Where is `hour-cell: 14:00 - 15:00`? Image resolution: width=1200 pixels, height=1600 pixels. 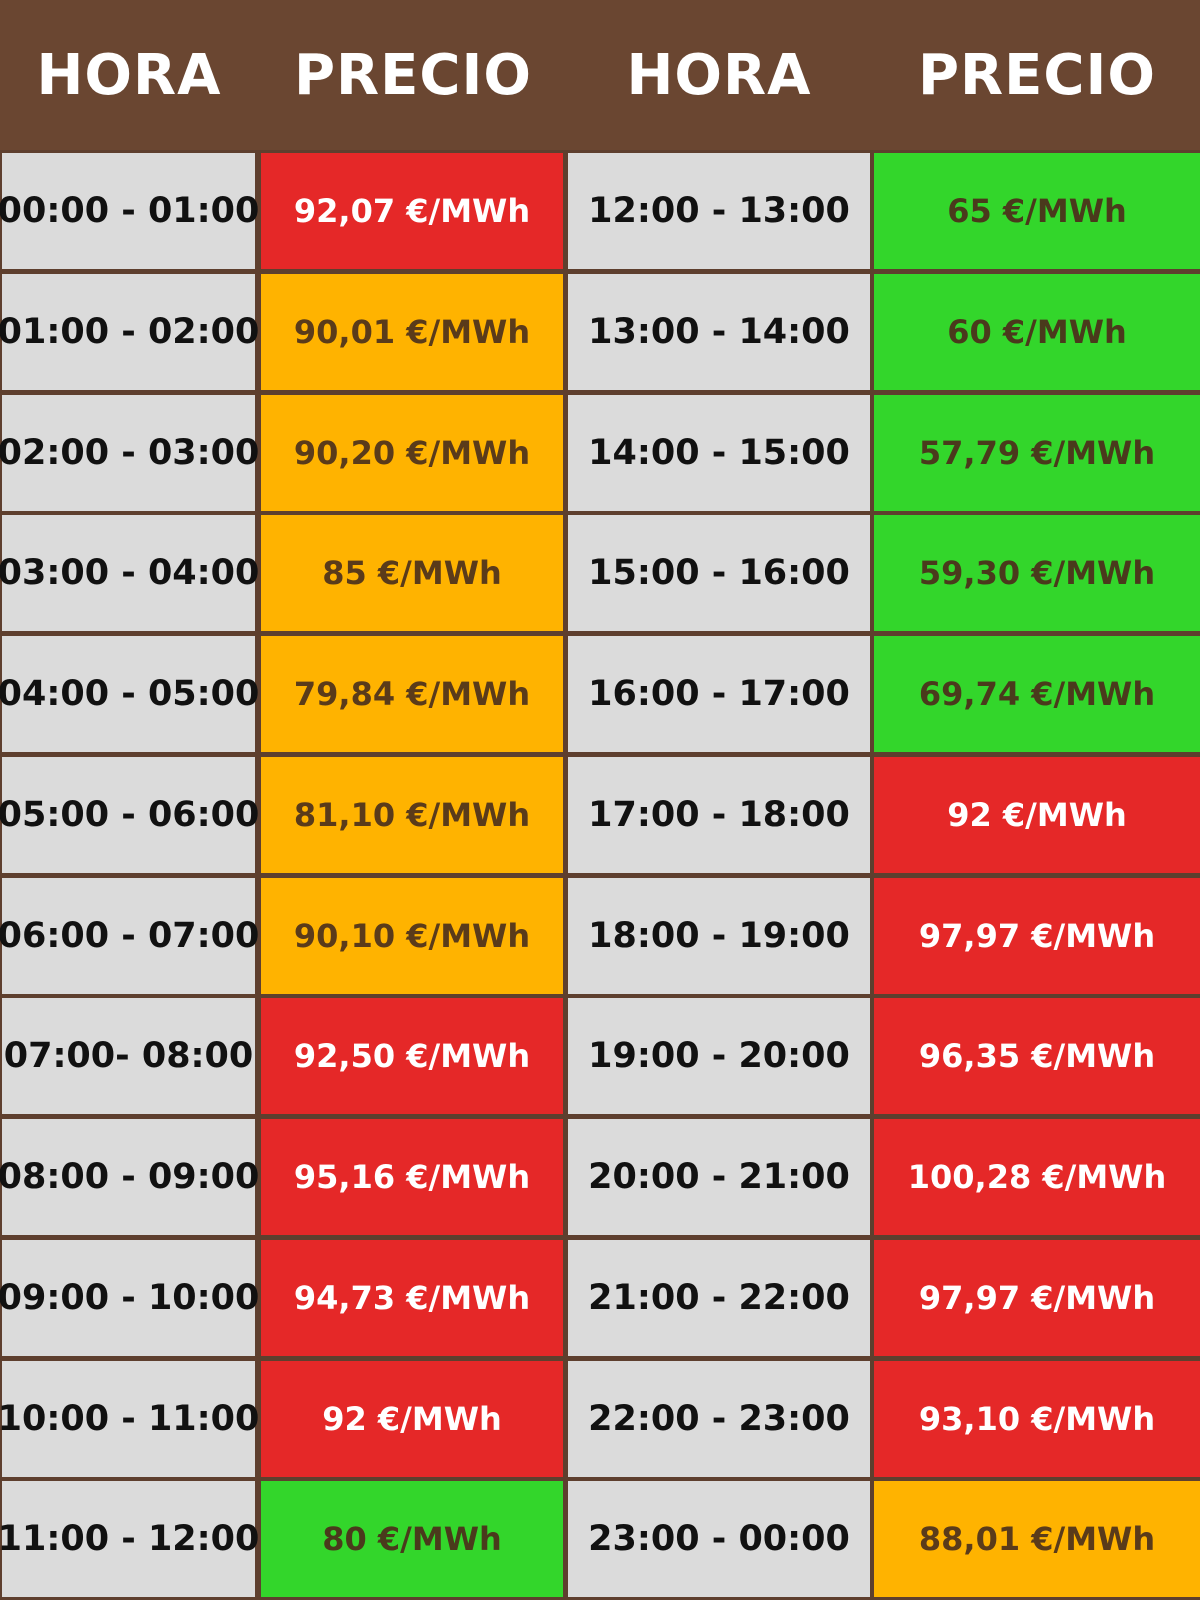
hour-cell: 14:00 - 15:00 is located at coordinates (719, 452).